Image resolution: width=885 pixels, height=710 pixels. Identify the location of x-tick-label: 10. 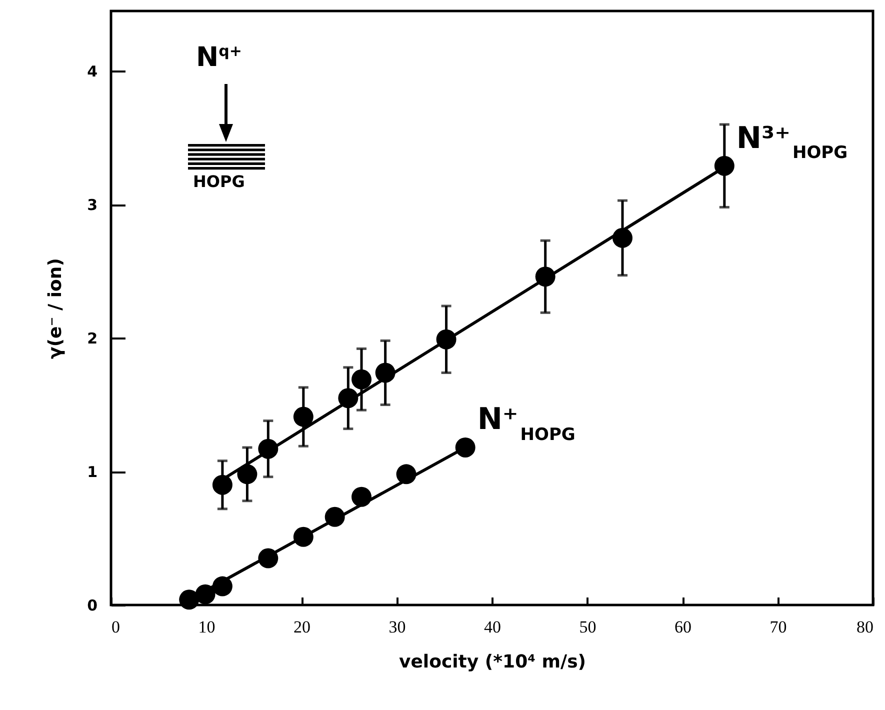
(207, 627).